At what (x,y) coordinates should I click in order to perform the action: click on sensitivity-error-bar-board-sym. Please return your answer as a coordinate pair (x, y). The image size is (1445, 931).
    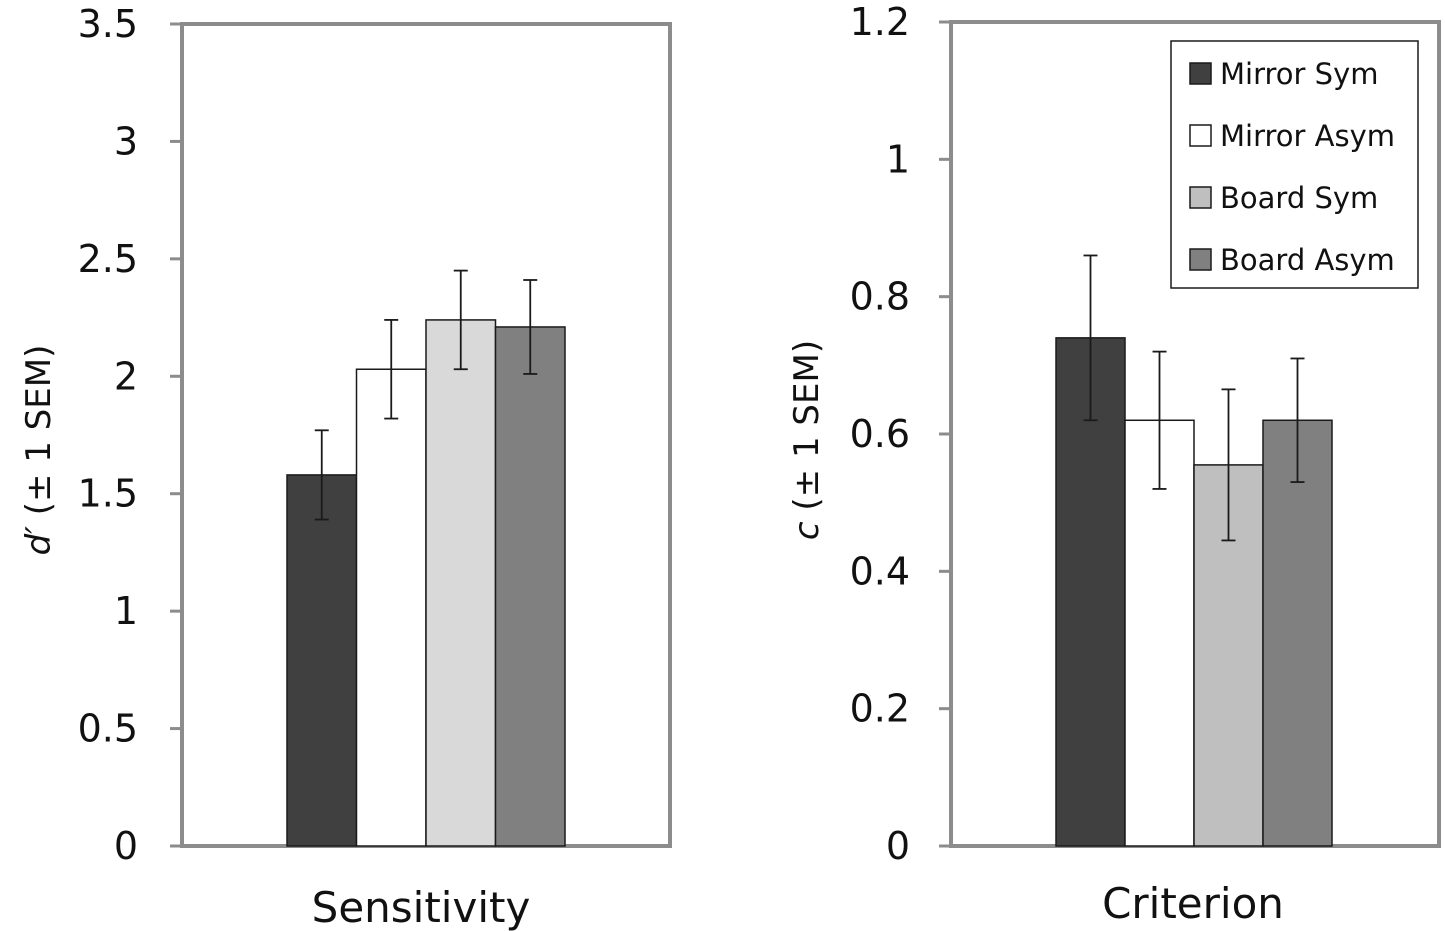
    Looking at the image, I should click on (460, 320).